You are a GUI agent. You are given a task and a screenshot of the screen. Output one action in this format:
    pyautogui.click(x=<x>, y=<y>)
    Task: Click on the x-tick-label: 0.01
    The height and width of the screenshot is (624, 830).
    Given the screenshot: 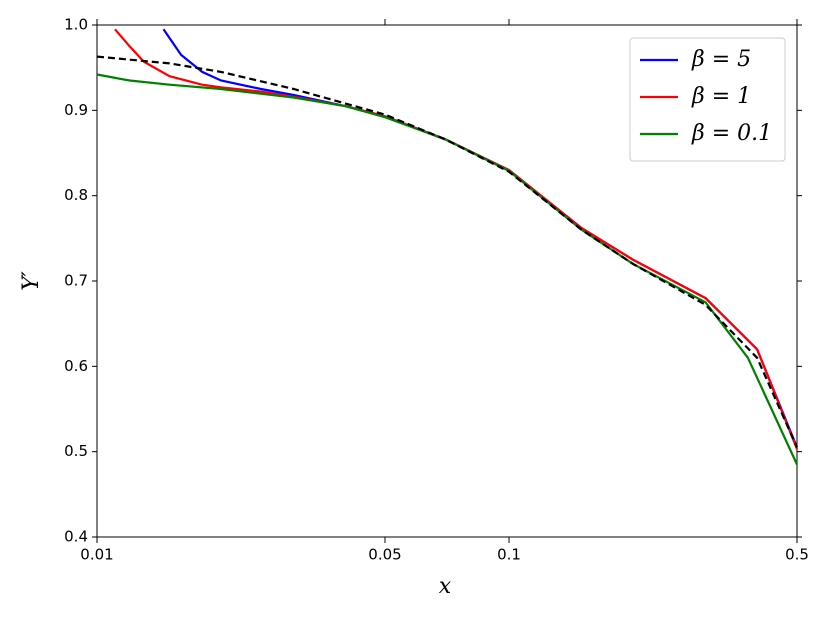 What is the action you would take?
    pyautogui.click(x=96, y=555)
    